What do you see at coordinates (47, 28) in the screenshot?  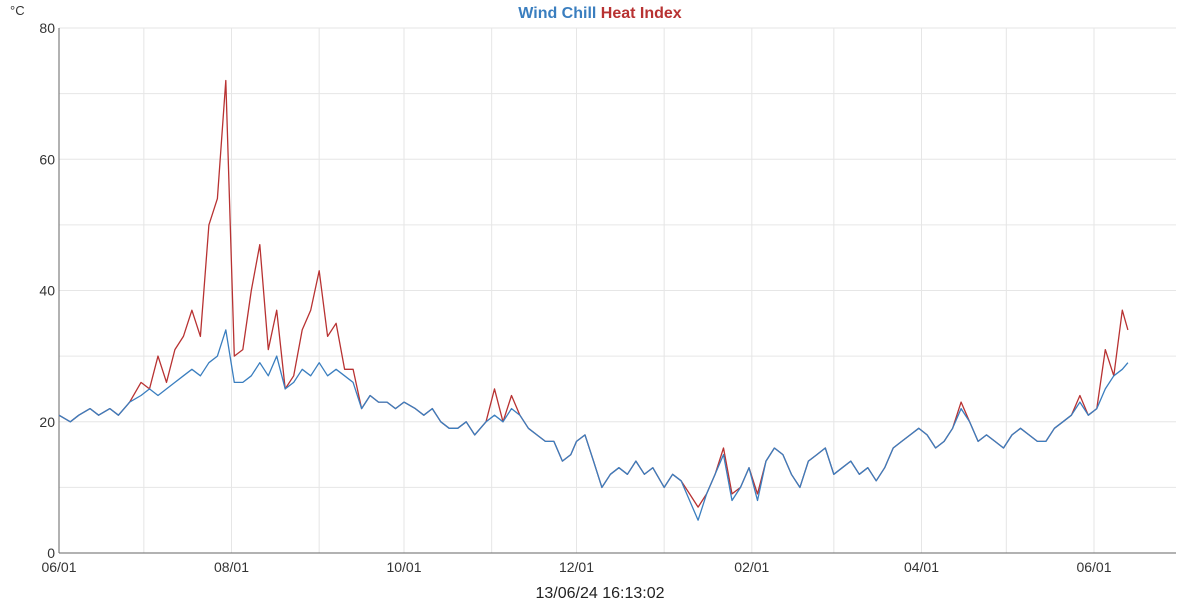 I see `y-tick-label: 80` at bounding box center [47, 28].